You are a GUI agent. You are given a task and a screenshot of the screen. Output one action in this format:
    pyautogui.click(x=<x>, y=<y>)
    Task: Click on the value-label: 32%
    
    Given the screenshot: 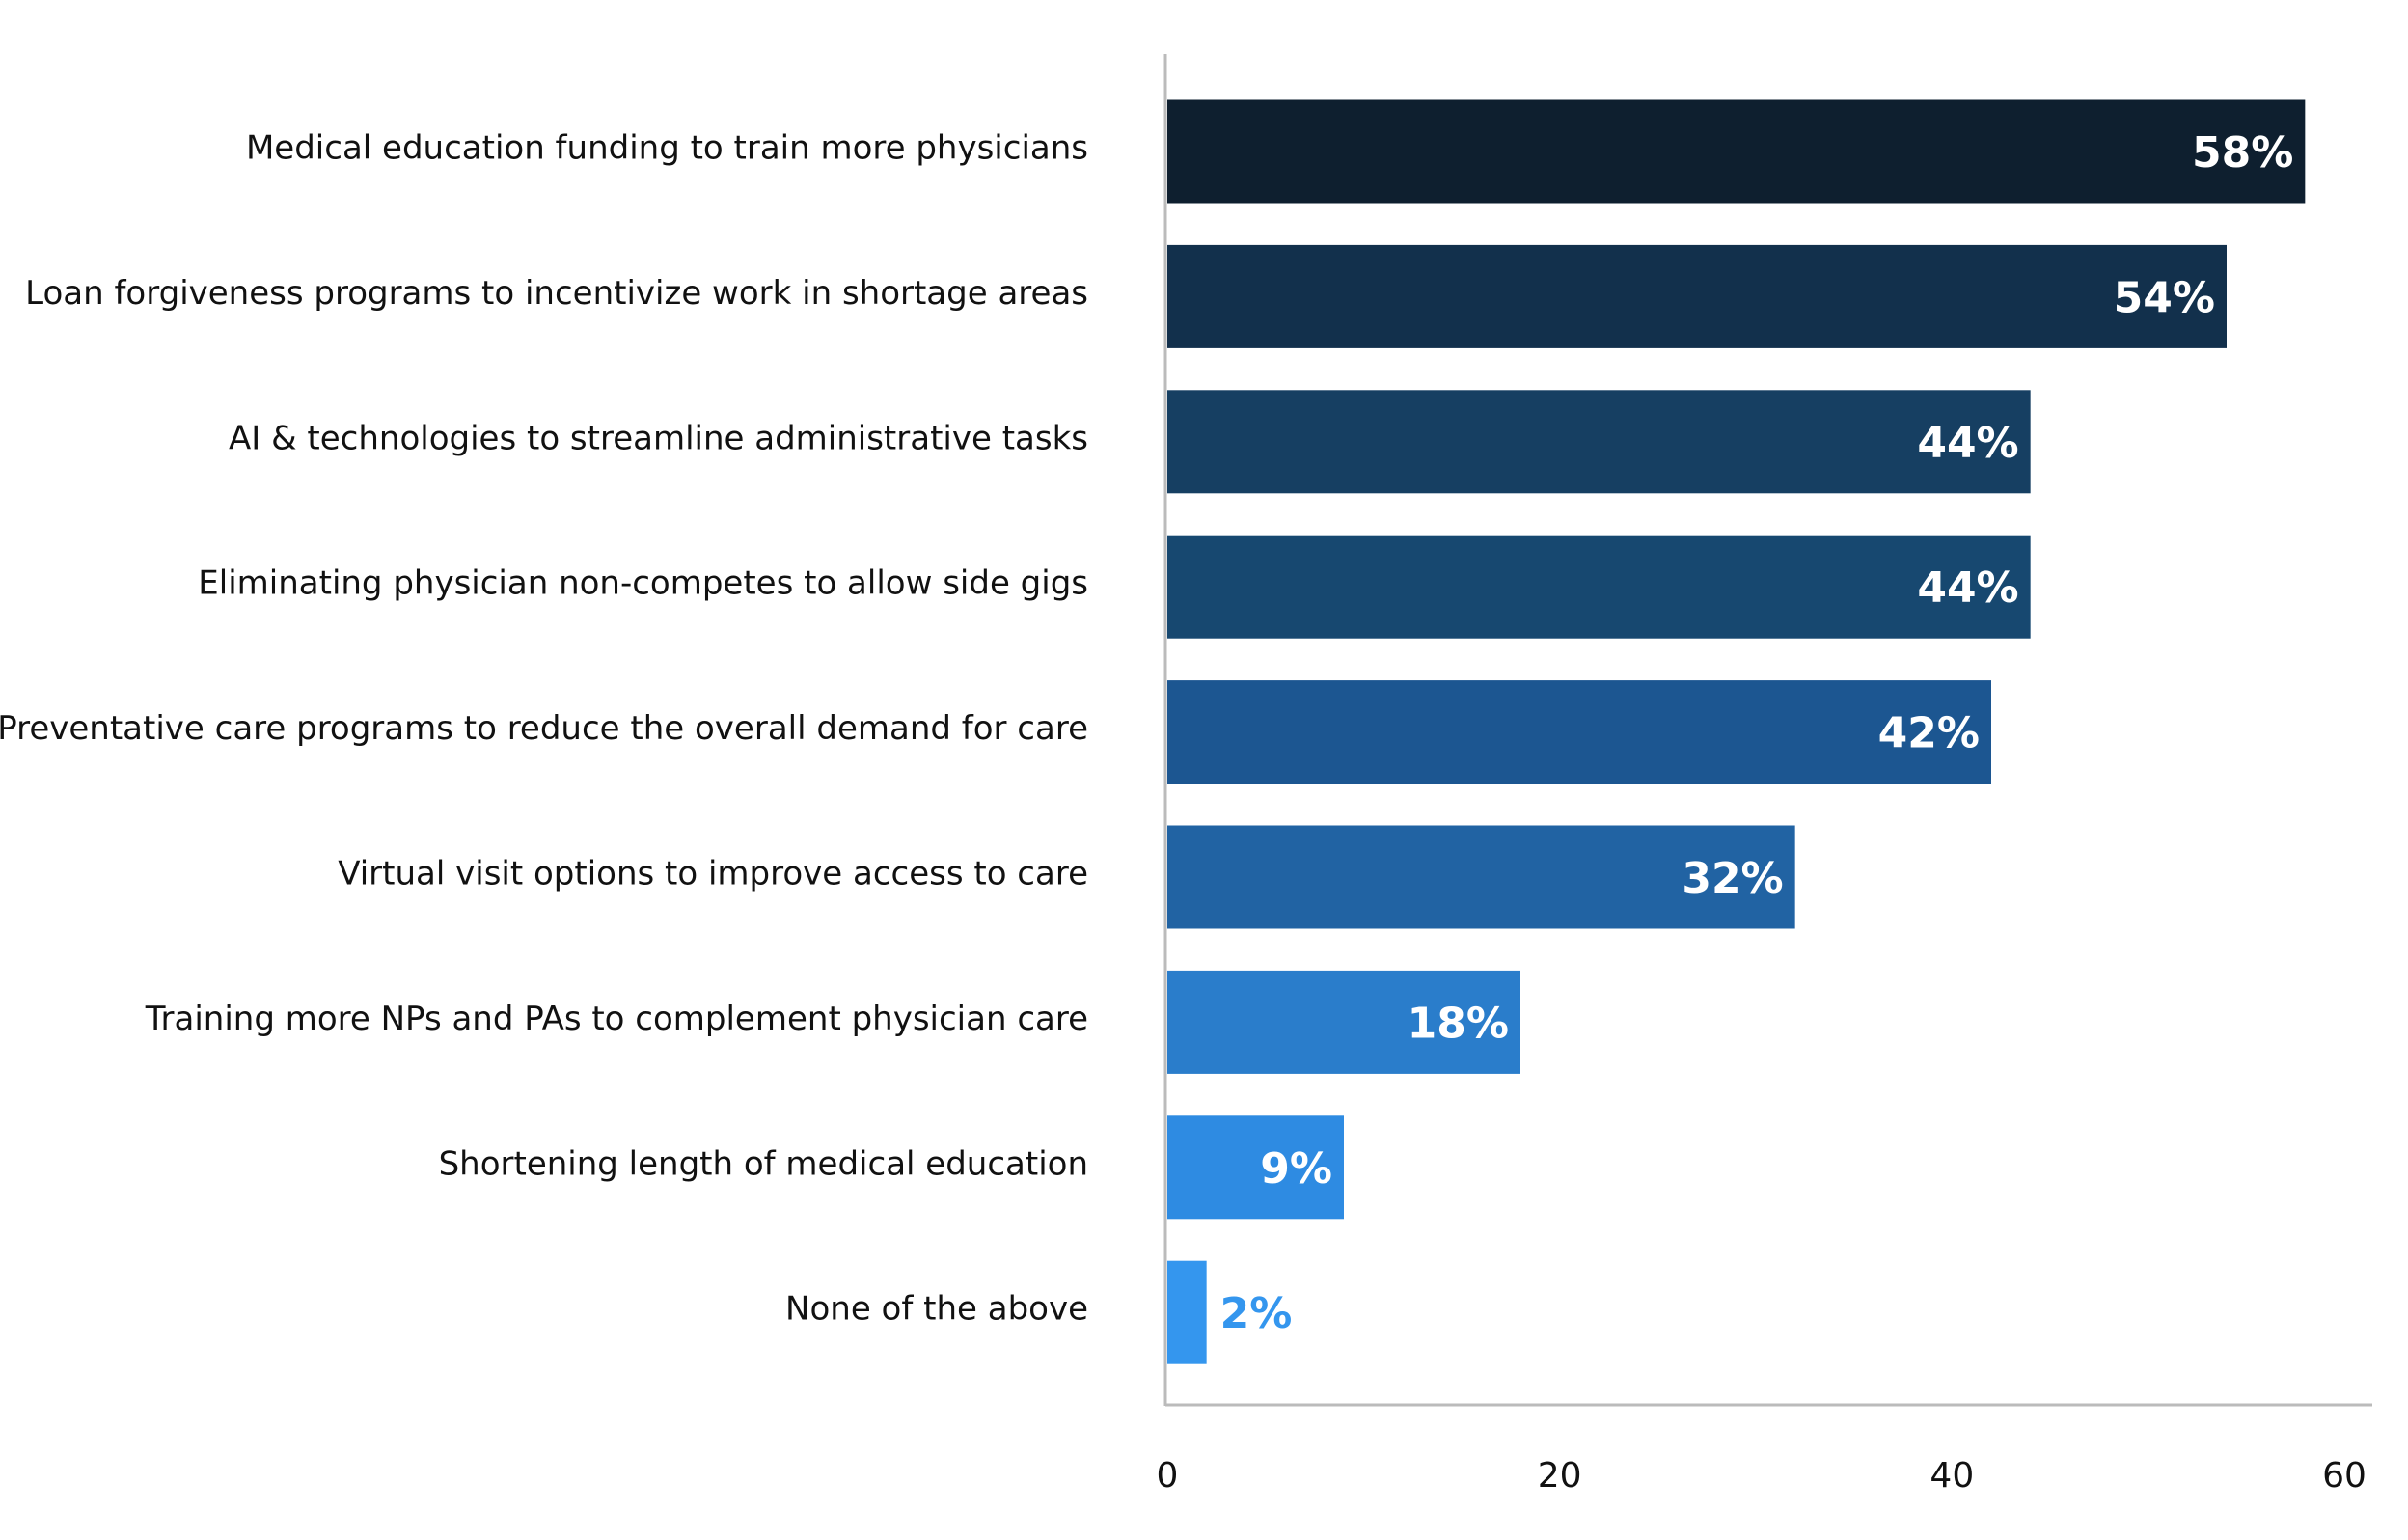 What is the action you would take?
    pyautogui.click(x=1732, y=878)
    